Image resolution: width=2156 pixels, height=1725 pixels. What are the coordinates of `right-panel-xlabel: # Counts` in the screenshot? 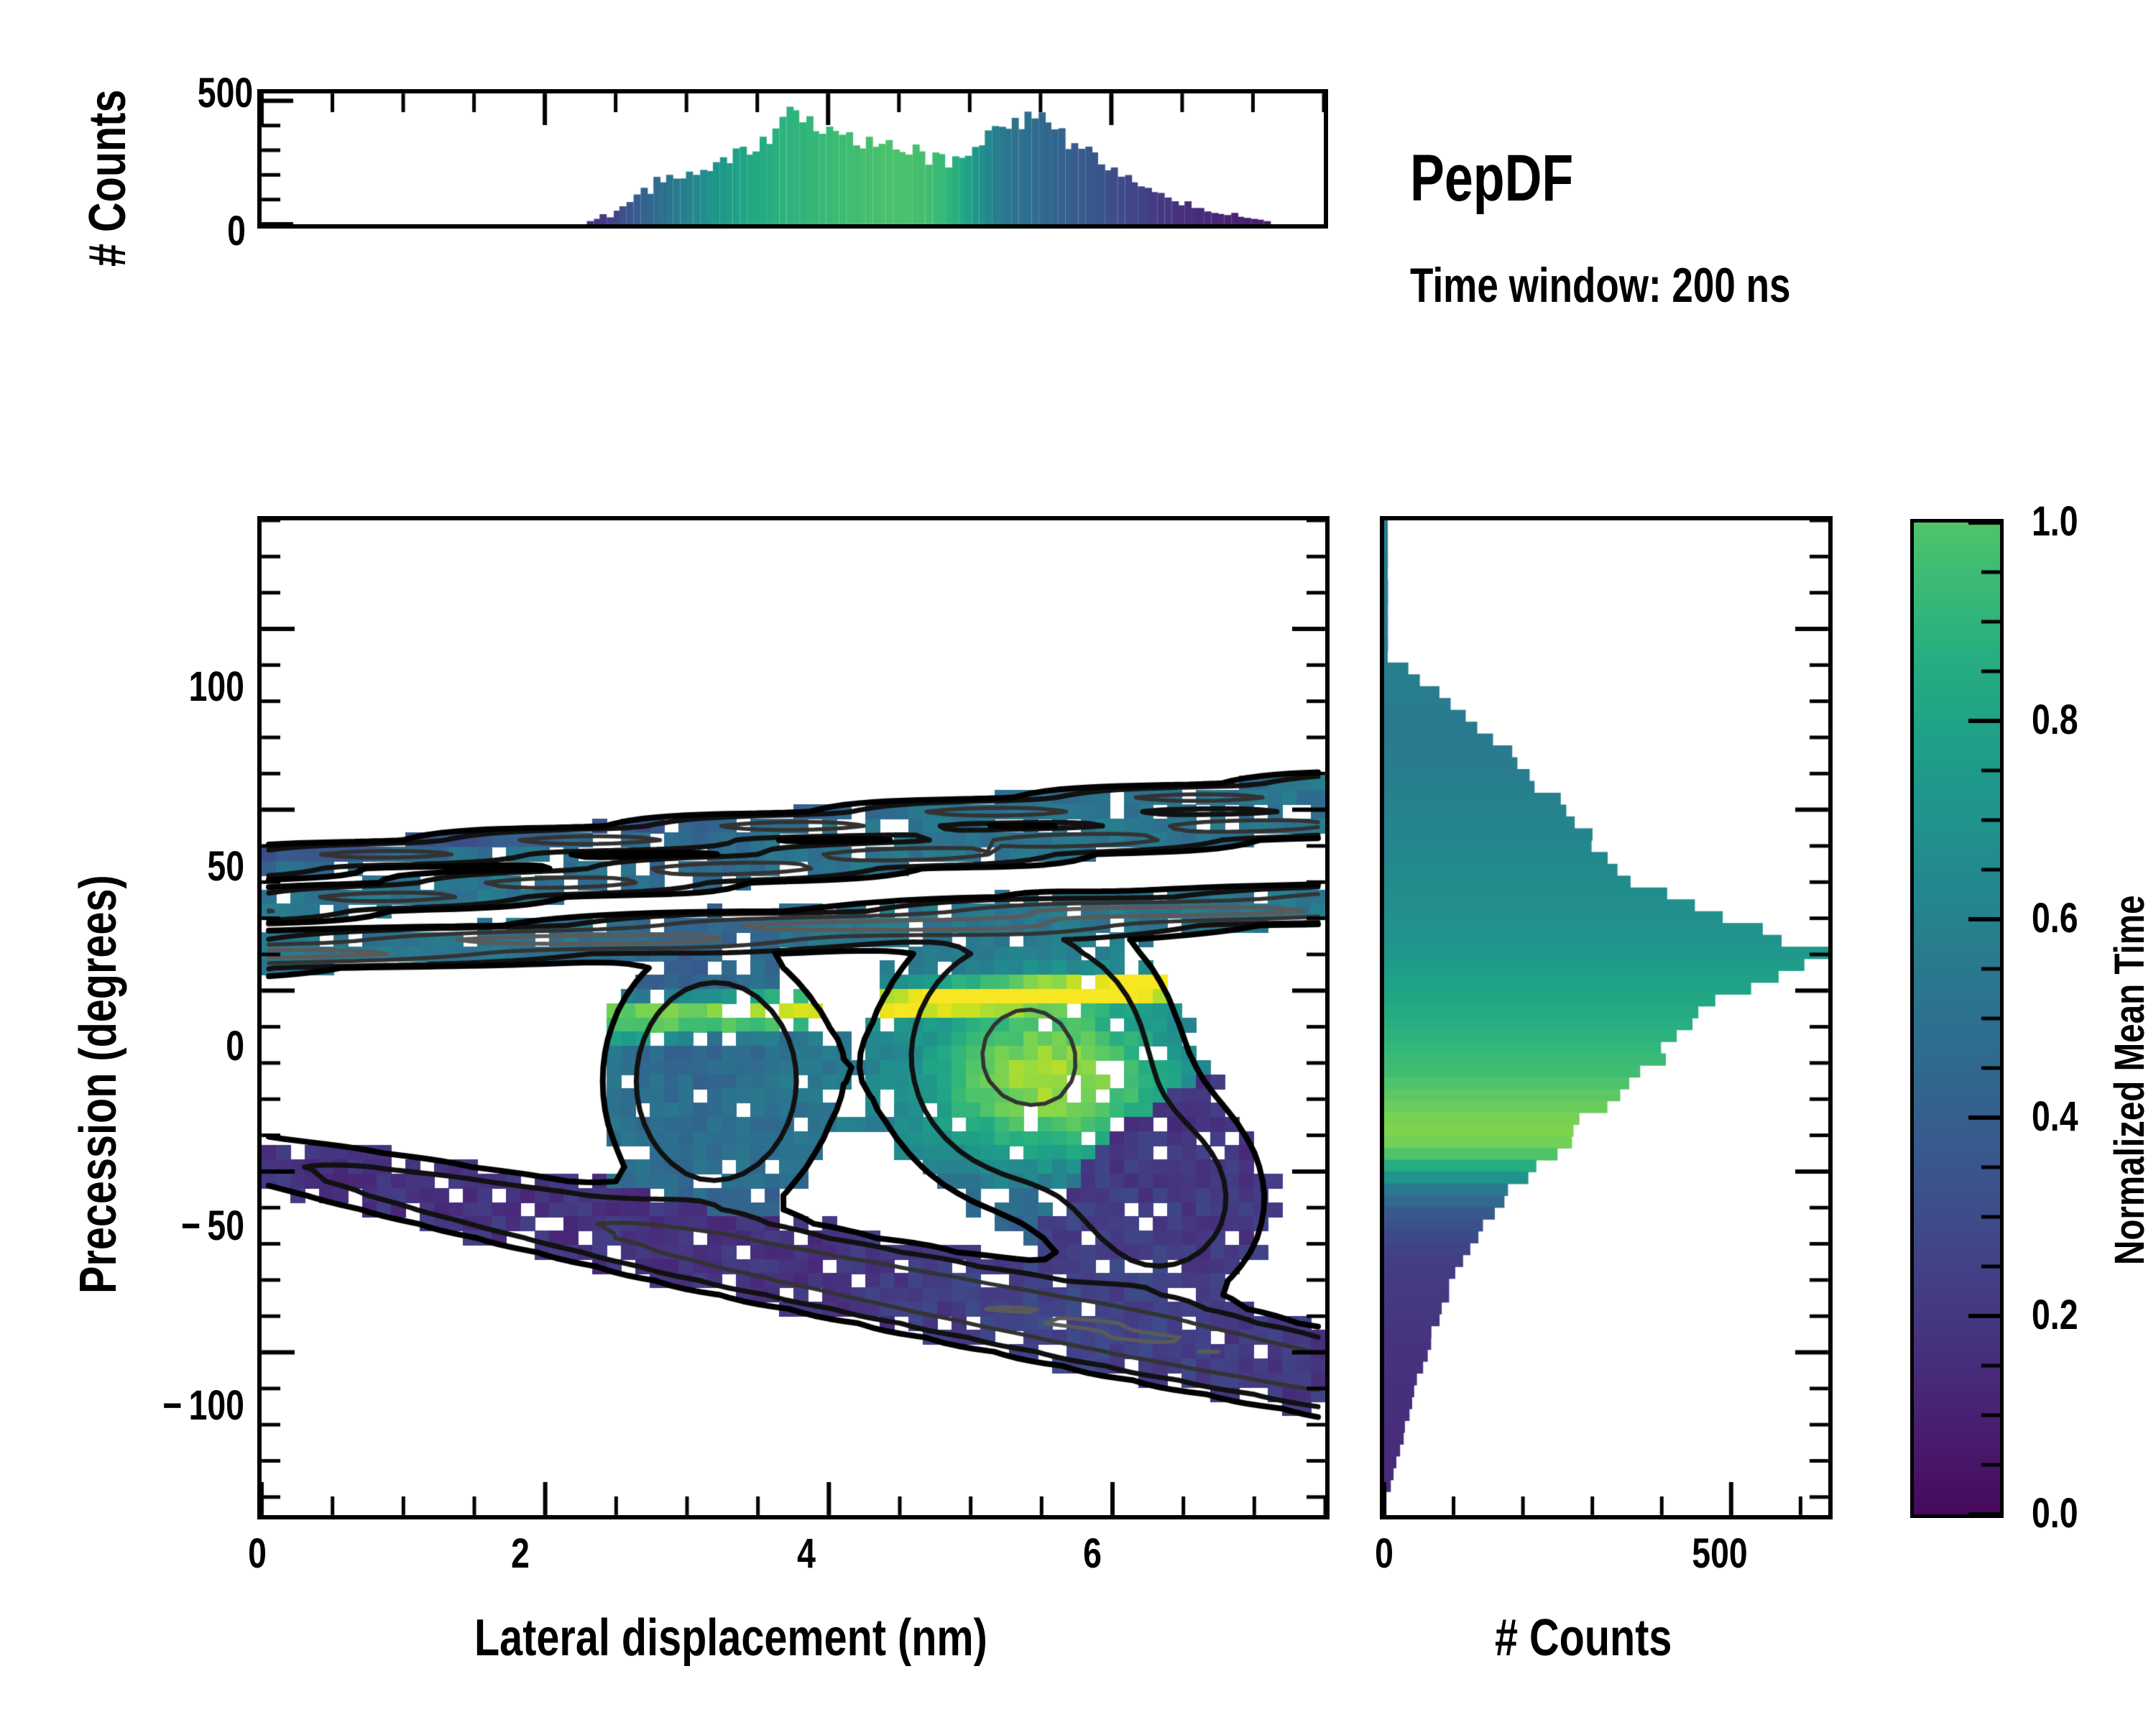 It's located at (1584, 1638).